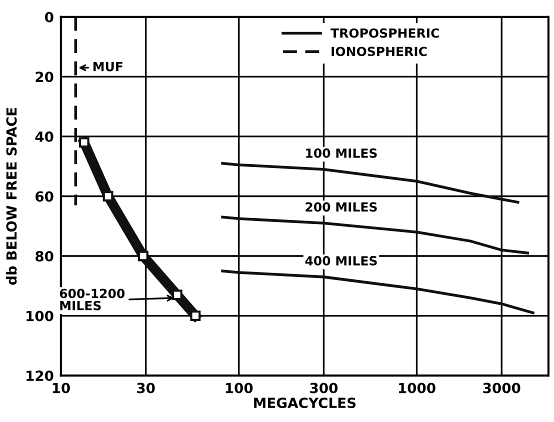  I want to click on annotation: 400 MILES, so click(341, 261).